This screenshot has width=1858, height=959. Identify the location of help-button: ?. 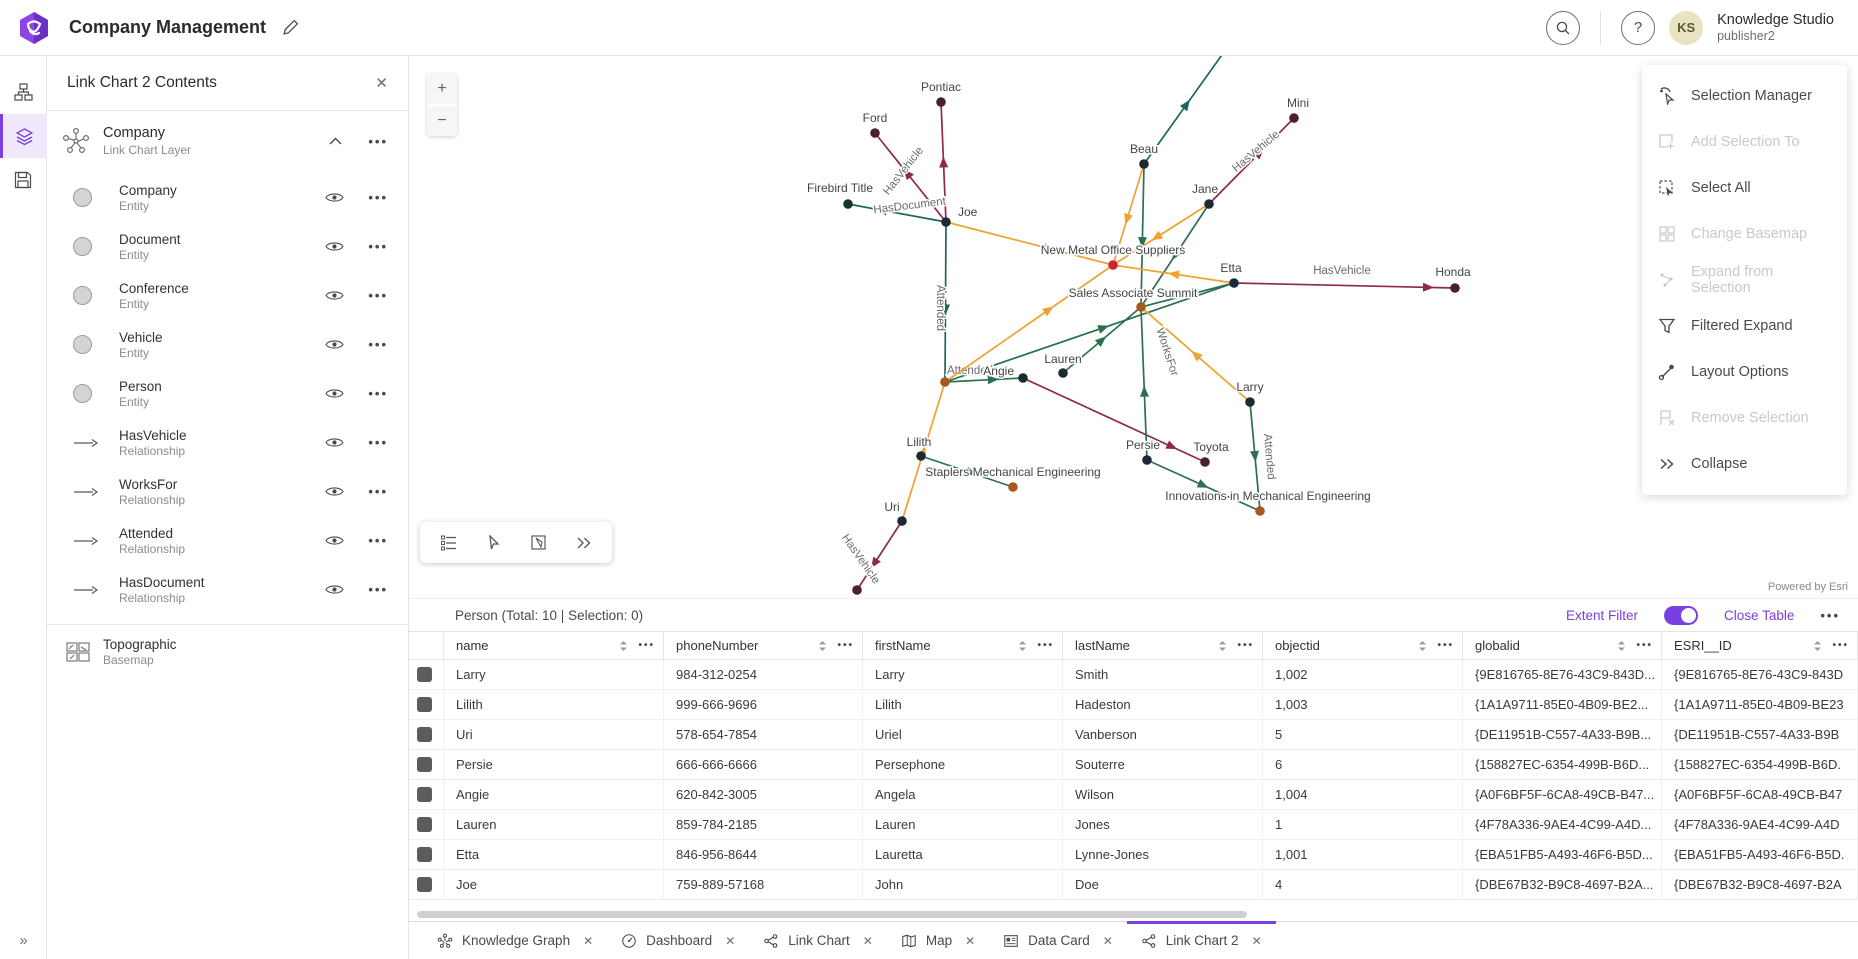
(1638, 27).